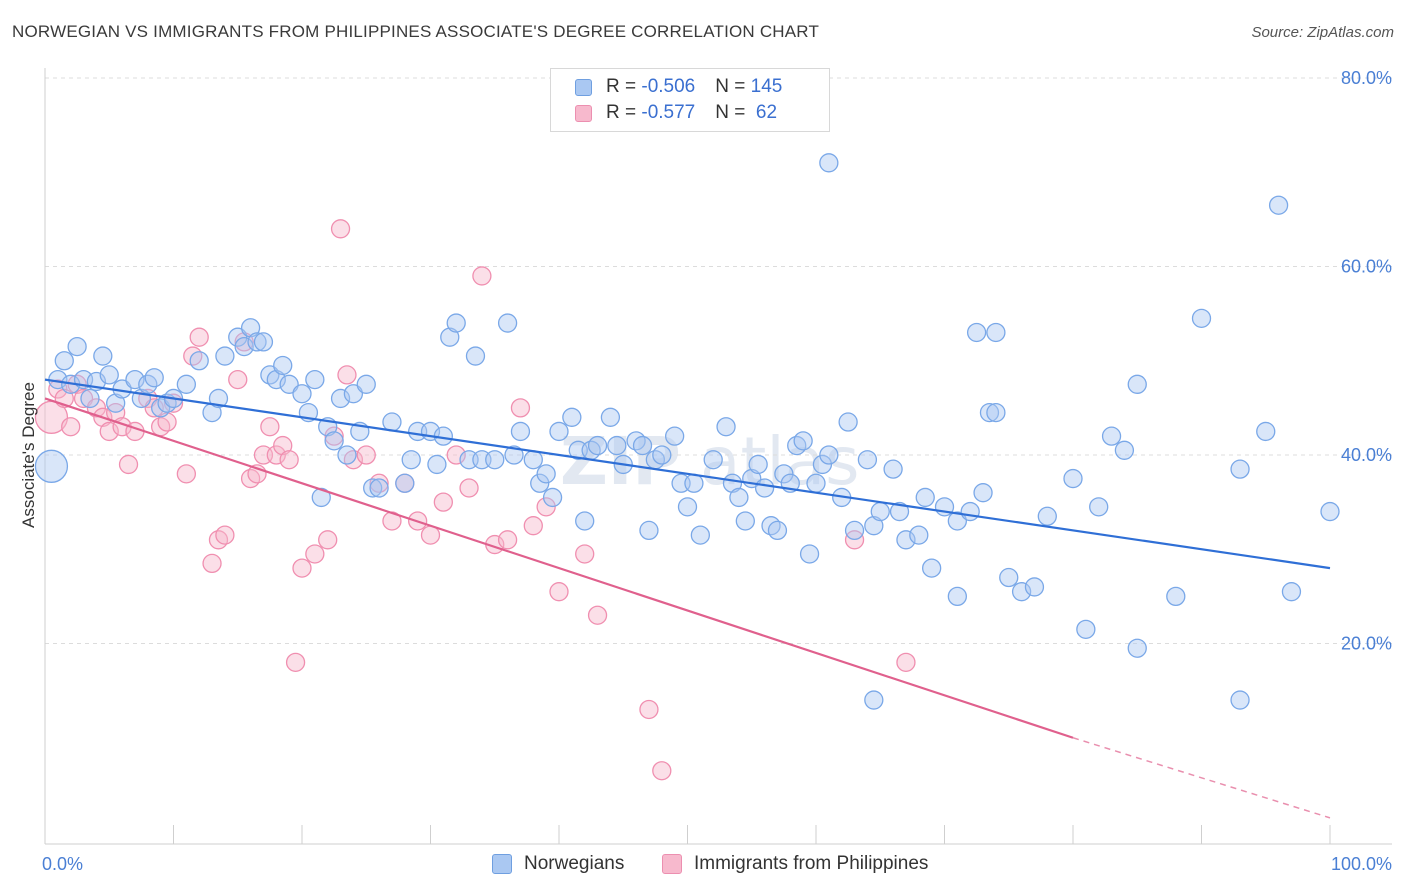 This screenshot has width=1406, height=892. What do you see at coordinates (28, 455) in the screenshot?
I see `y-axis-label: Associate's Degree` at bounding box center [28, 455].